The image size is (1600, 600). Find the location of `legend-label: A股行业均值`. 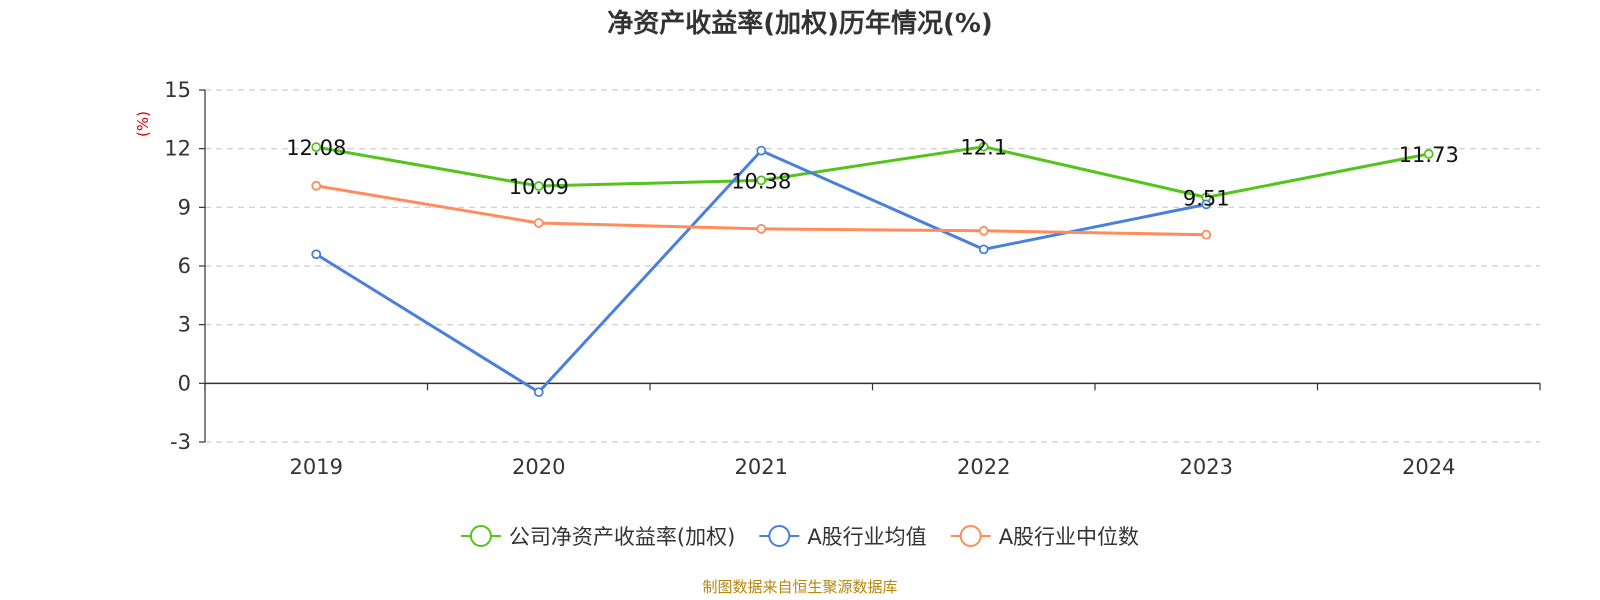

legend-label: A股行业均值 is located at coordinates (866, 537).